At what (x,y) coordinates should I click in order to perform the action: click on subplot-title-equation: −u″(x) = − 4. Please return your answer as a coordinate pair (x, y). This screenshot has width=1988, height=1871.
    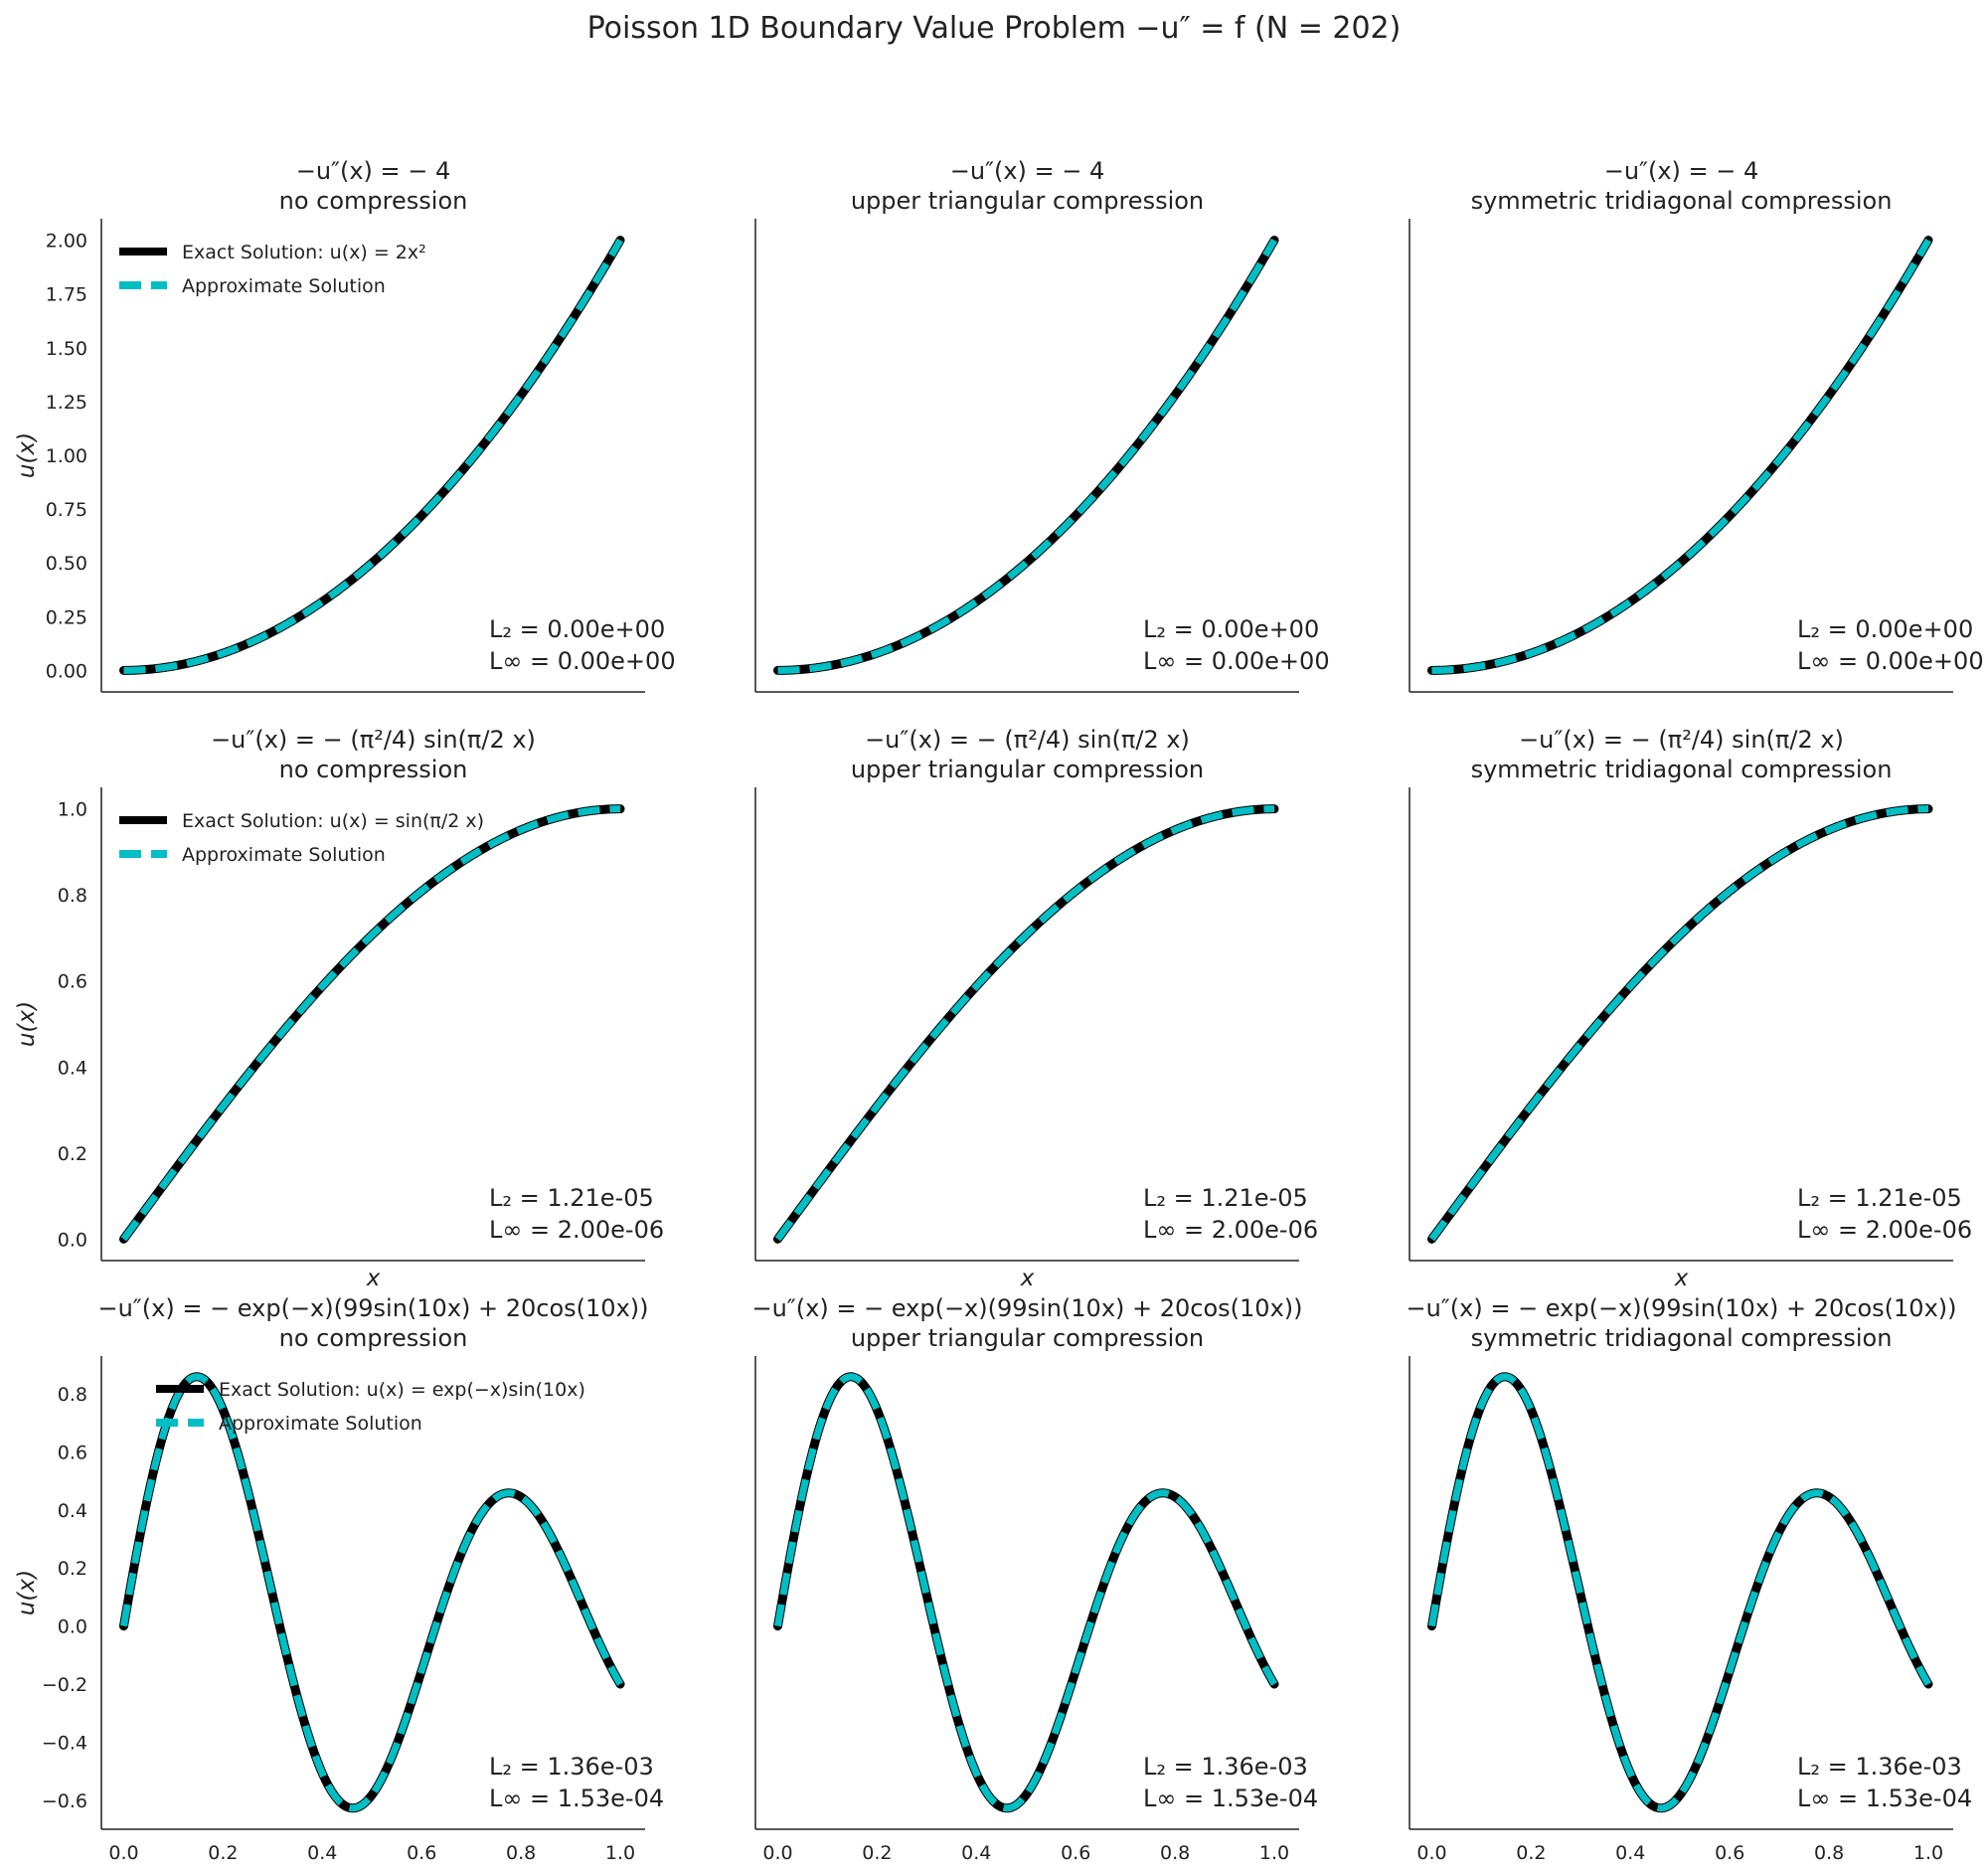
    Looking at the image, I should click on (1681, 171).